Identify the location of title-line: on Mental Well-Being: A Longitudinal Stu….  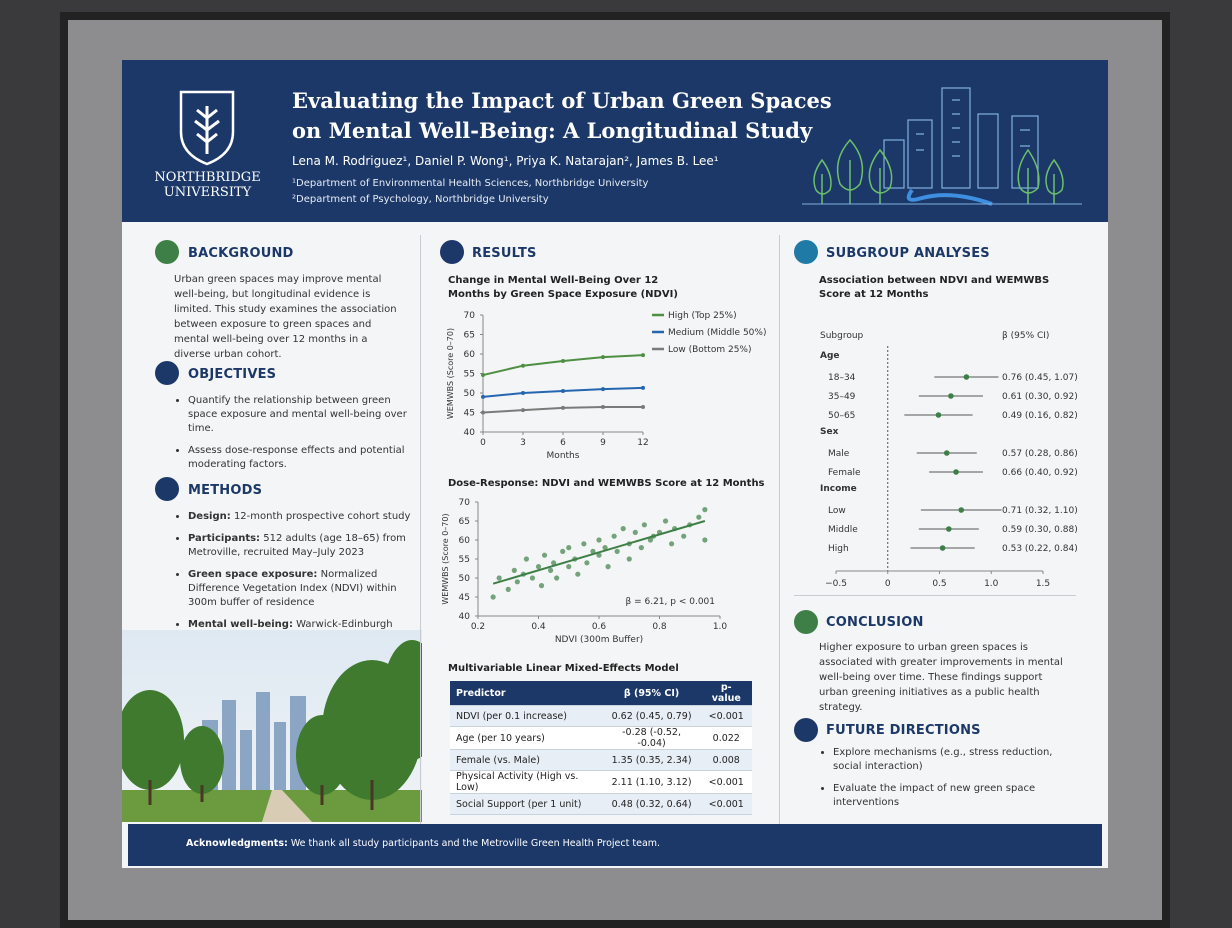
(552, 130).